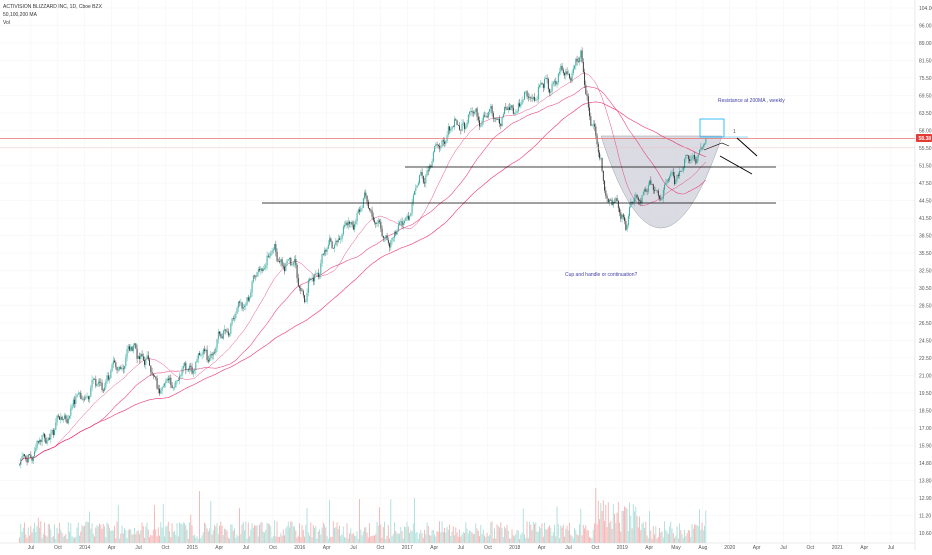 The image size is (932, 555). I want to click on x-tick-label: 2018, so click(514, 547).